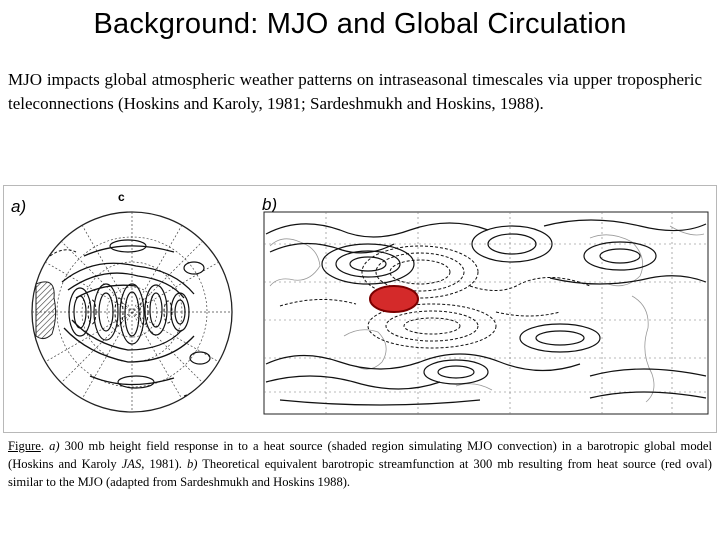  What do you see at coordinates (24, 446) in the screenshot?
I see `caption-figure-word: Figure` at bounding box center [24, 446].